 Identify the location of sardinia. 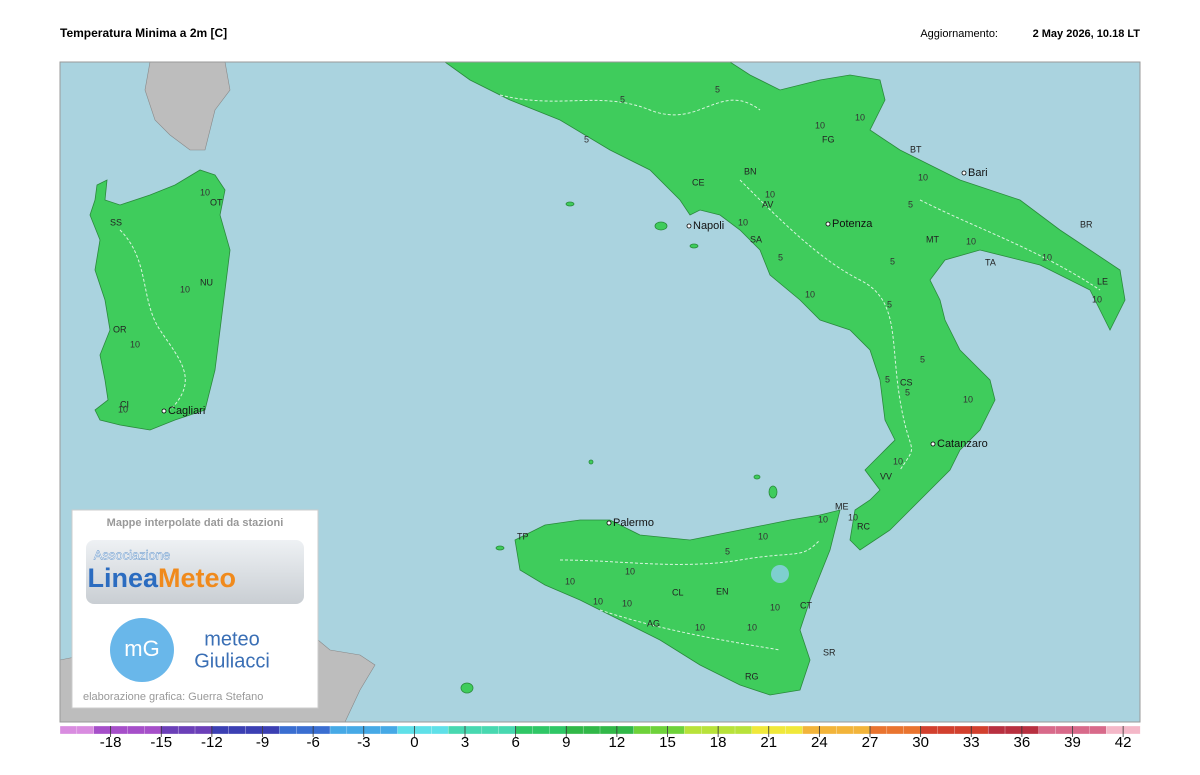
(160, 300).